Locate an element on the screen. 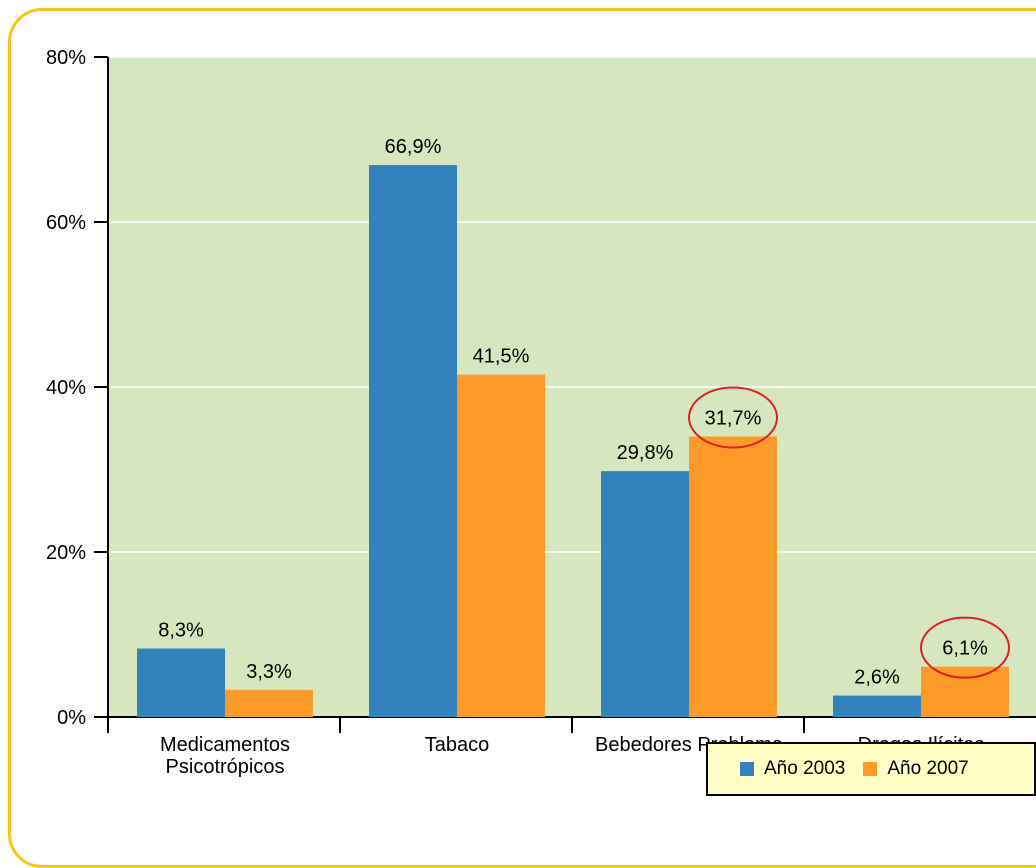  legend-swatch-2007 is located at coordinates (870, 769).